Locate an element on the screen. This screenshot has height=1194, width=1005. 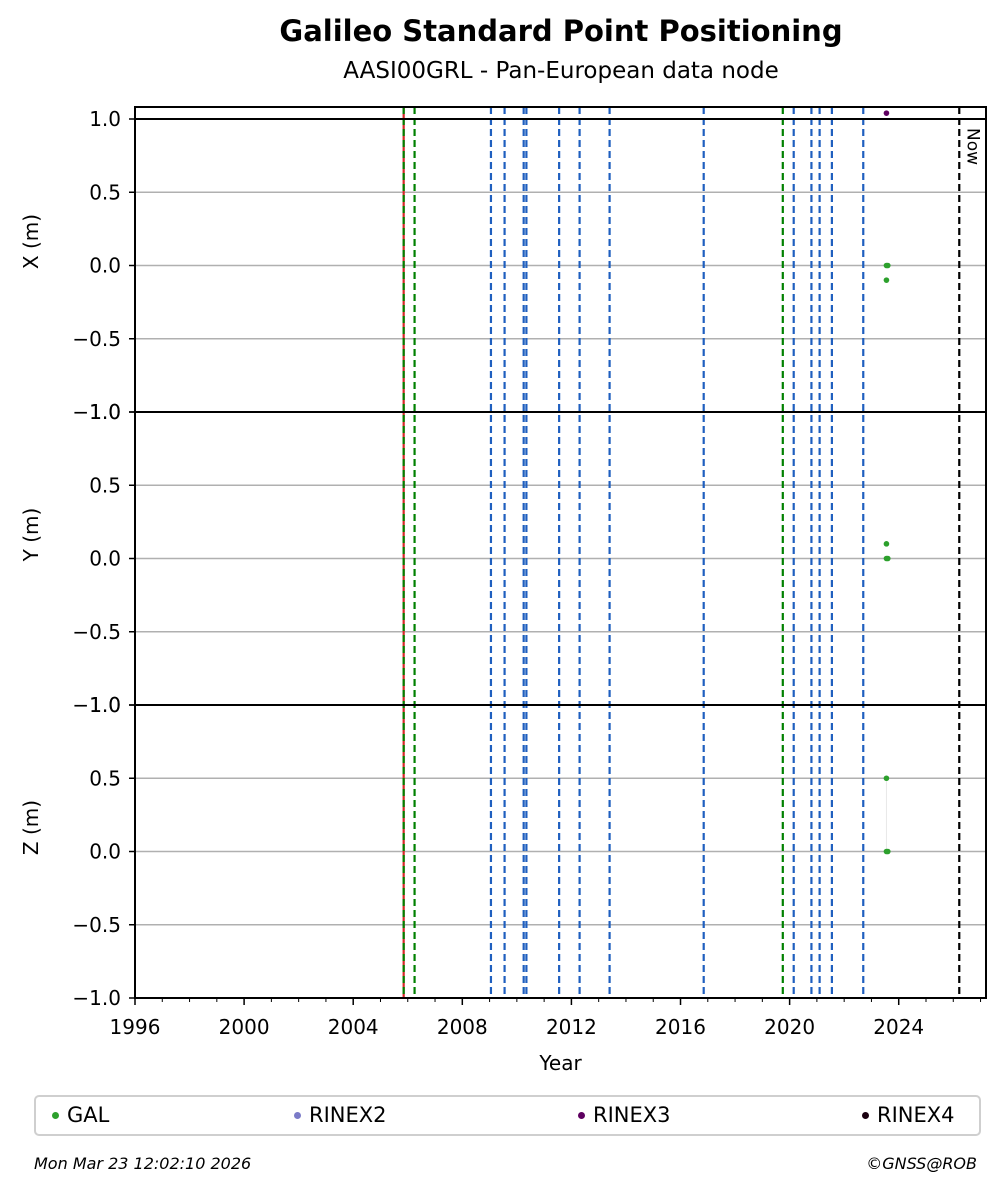
x-tick-label: 2000 is located at coordinates (244, 1027).